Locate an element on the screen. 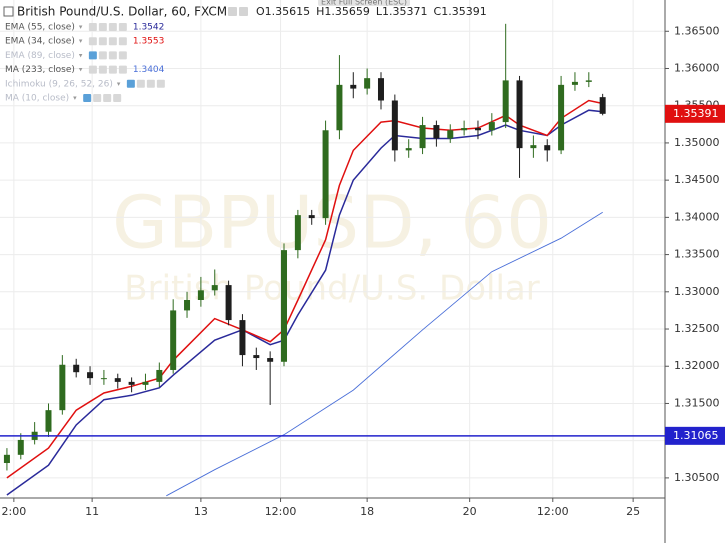 The image size is (725, 543). symbol-icon is located at coordinates (8, 11).